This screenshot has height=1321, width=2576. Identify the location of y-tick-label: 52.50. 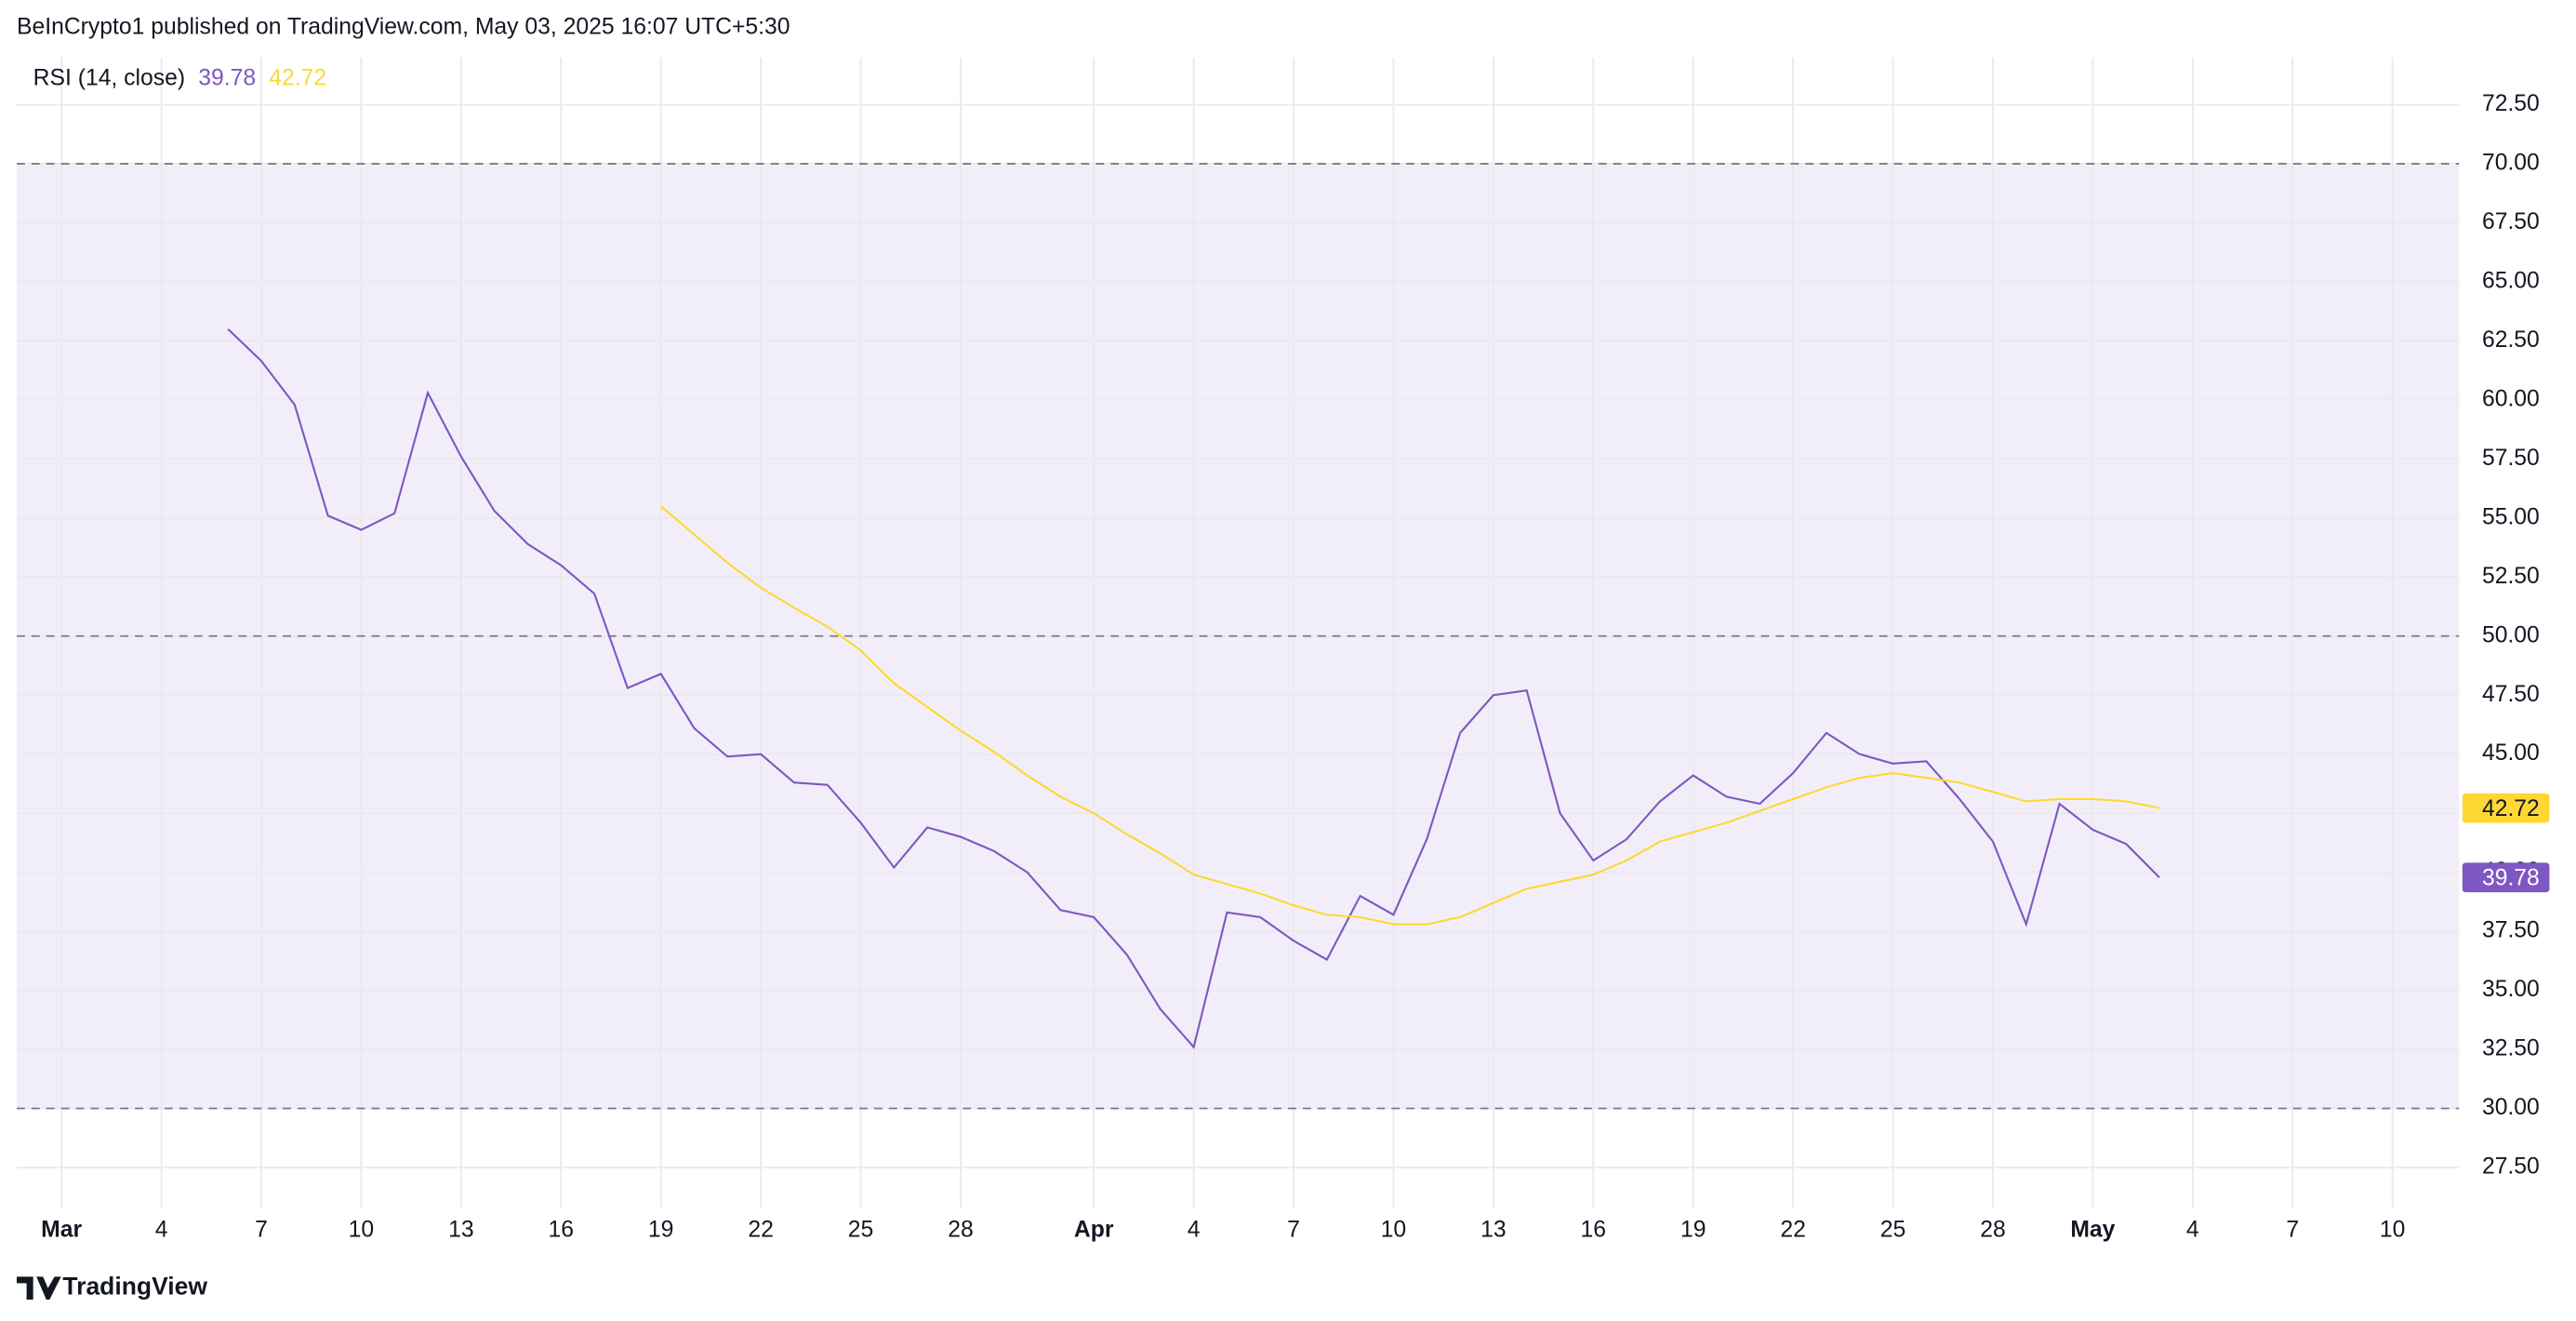
(2511, 576).